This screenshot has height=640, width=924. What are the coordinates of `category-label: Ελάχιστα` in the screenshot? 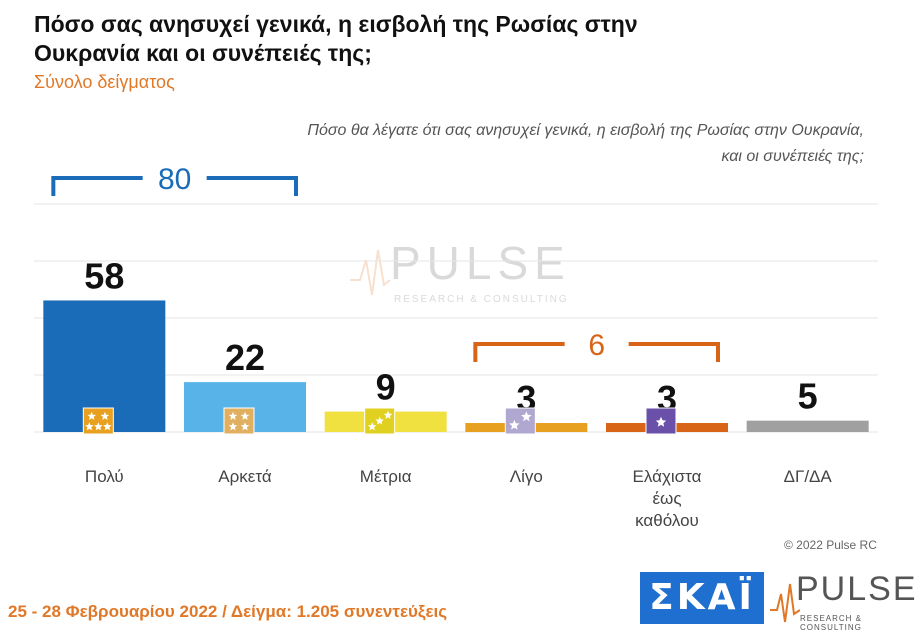 It's located at (667, 476).